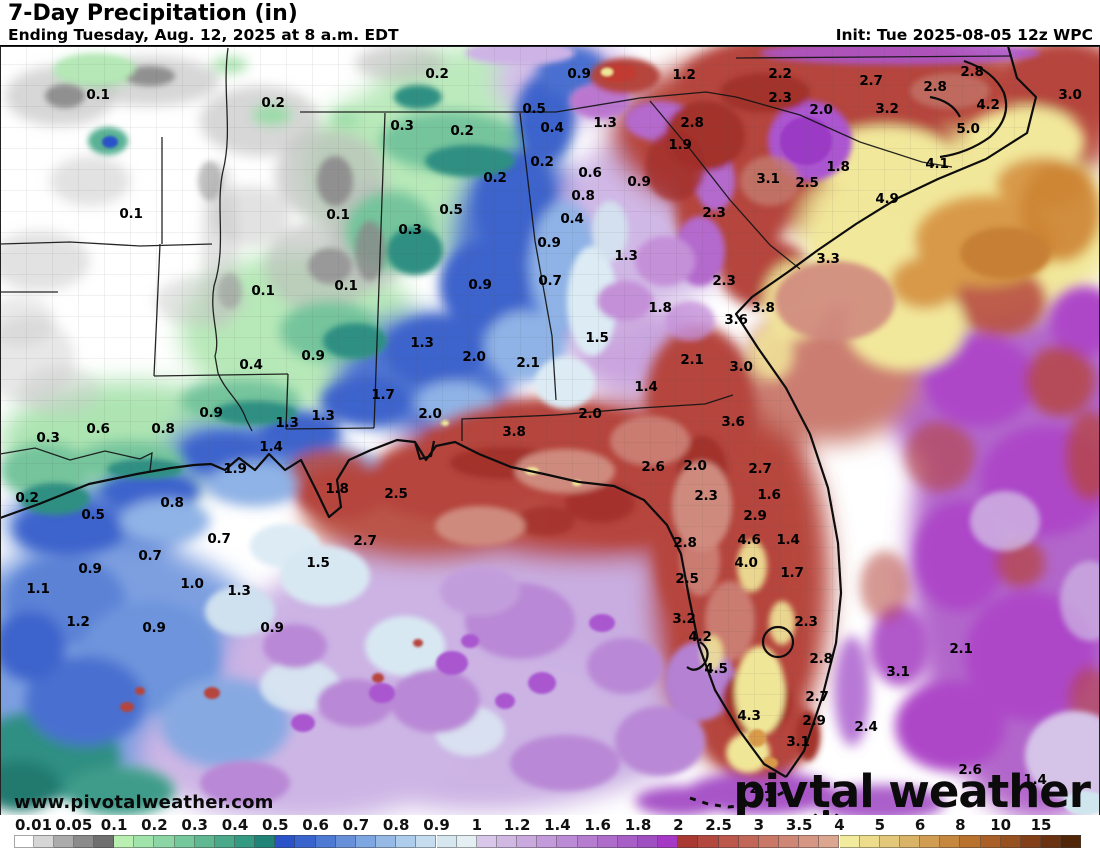  Describe the element at coordinates (871, 81) in the screenshot. I see `precip-value-label: 2.7` at that location.